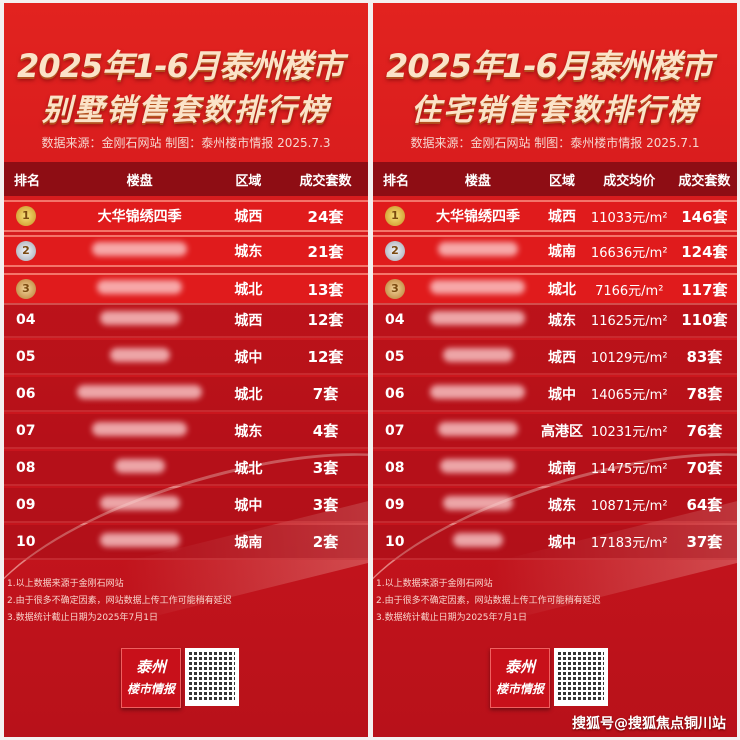  I want to click on units-cell: 3套, so click(325, 468).